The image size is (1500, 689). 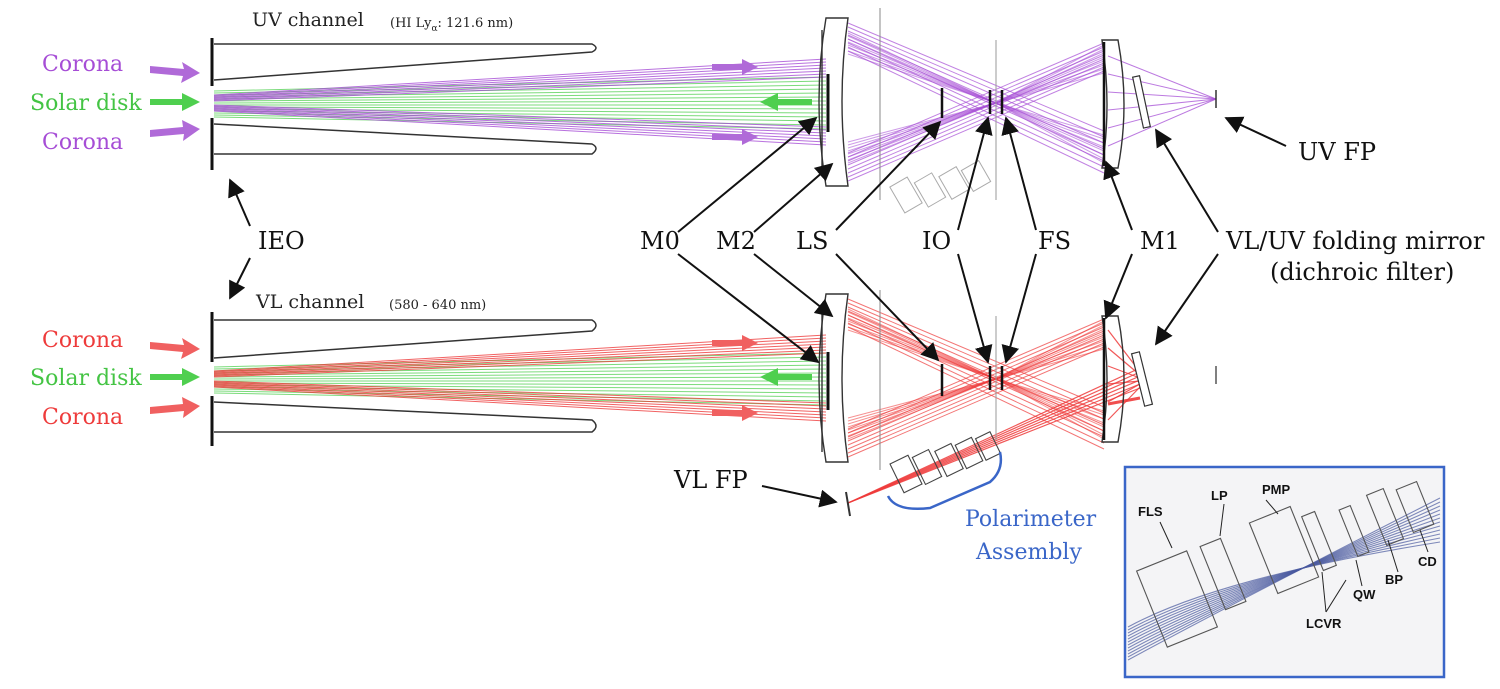 I want to click on m2-pointer-up, so click(x=793, y=197).